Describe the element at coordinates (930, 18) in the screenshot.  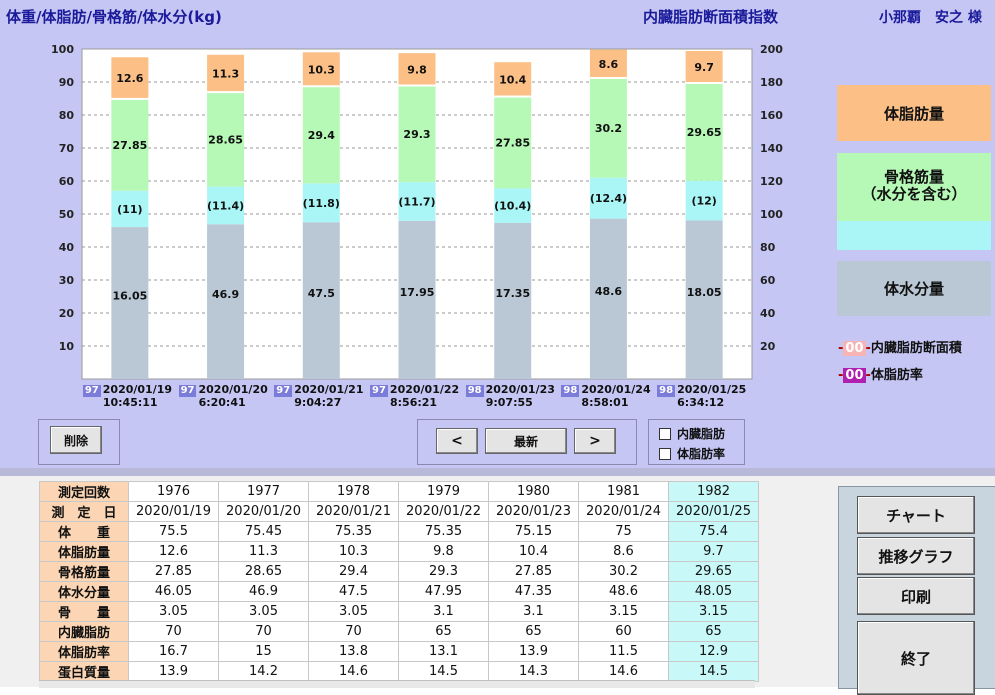
I see `user-name: 小那覇 安之 様` at that location.